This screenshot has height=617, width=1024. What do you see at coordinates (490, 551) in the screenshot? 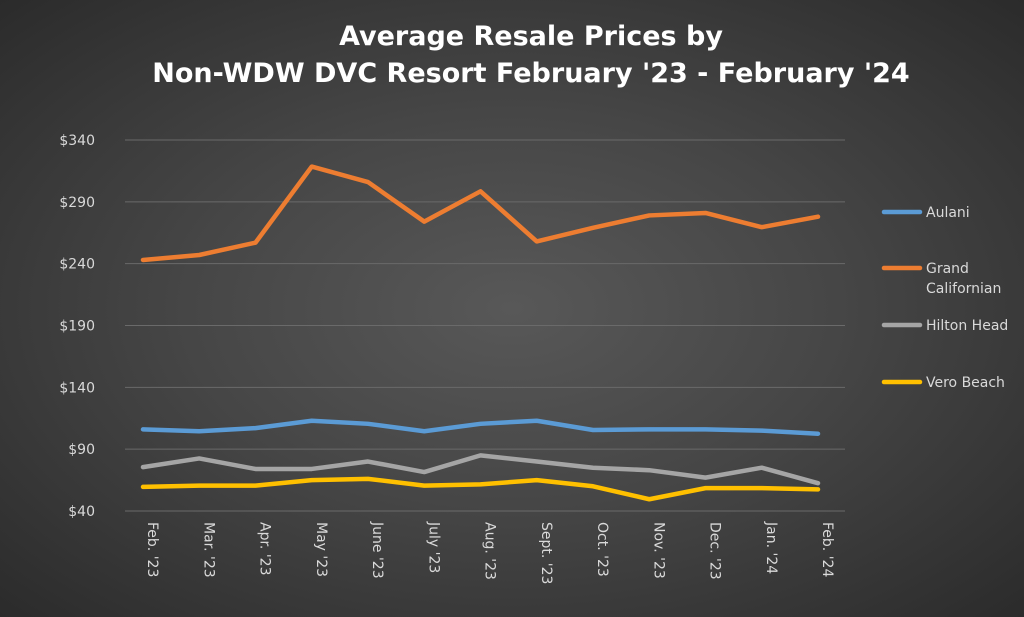
I see `x-tick-label: Aug. '23` at bounding box center [490, 551].